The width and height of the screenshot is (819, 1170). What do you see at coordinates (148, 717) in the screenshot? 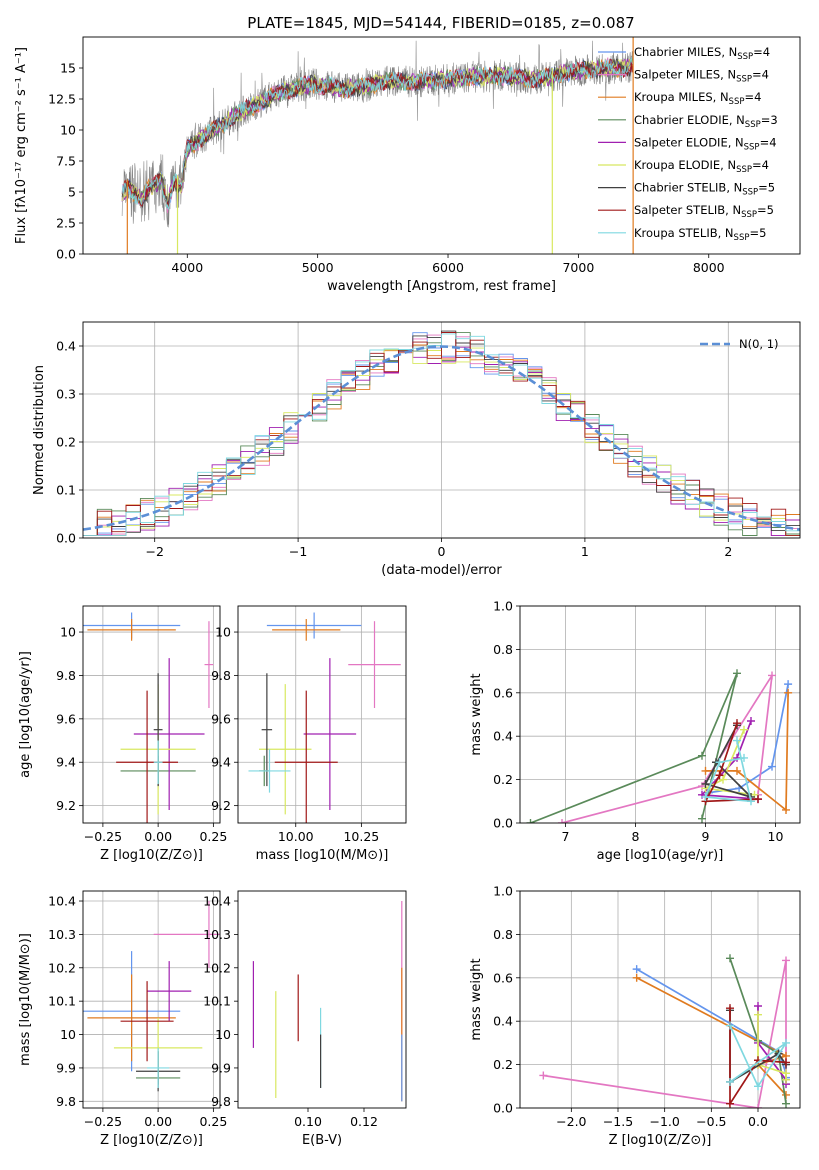
I see `plot-area-z-age` at bounding box center [148, 717].